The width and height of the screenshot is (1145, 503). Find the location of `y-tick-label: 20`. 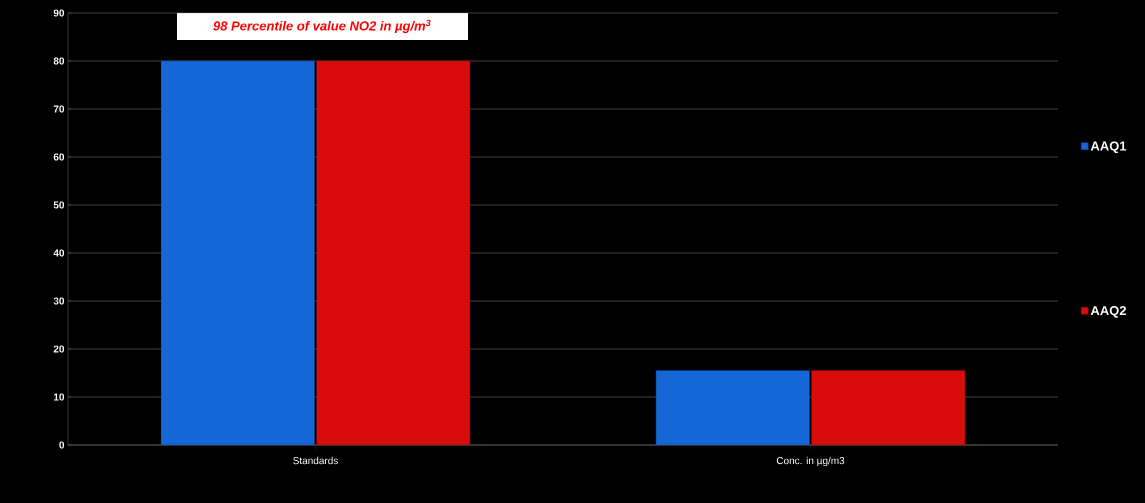

y-tick-label: 20 is located at coordinates (59, 349).